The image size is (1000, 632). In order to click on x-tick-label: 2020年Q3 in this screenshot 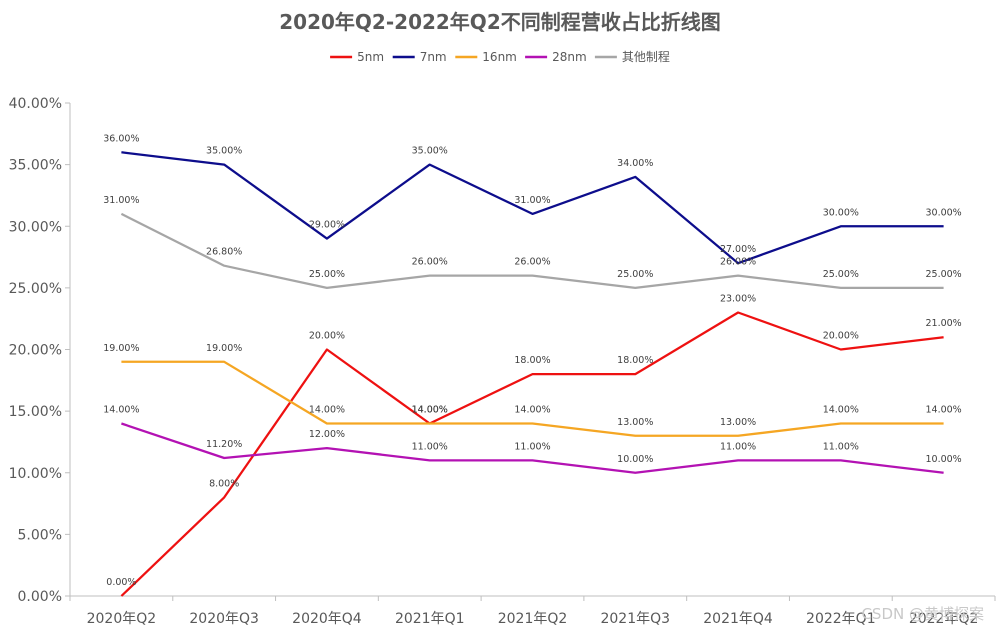, I will do `click(224, 619)`.